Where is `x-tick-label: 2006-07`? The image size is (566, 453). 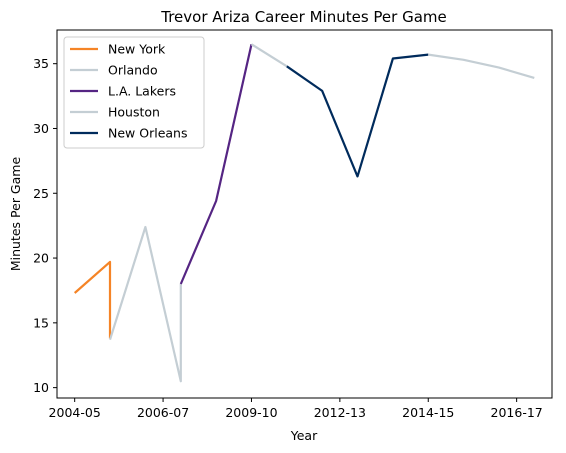 x-tick-label: 2006-07 is located at coordinates (163, 412).